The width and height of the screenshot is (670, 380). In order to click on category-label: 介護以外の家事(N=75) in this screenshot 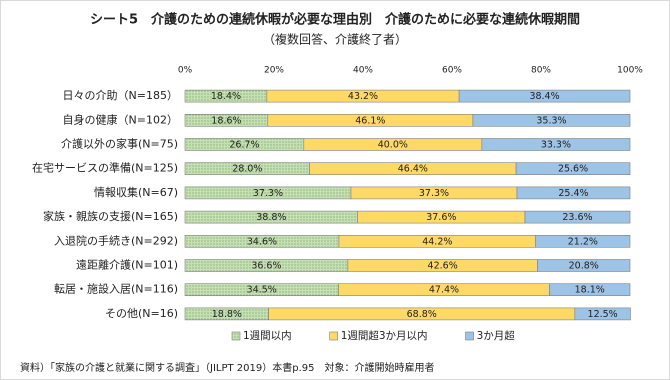, I will do `click(119, 144)`.